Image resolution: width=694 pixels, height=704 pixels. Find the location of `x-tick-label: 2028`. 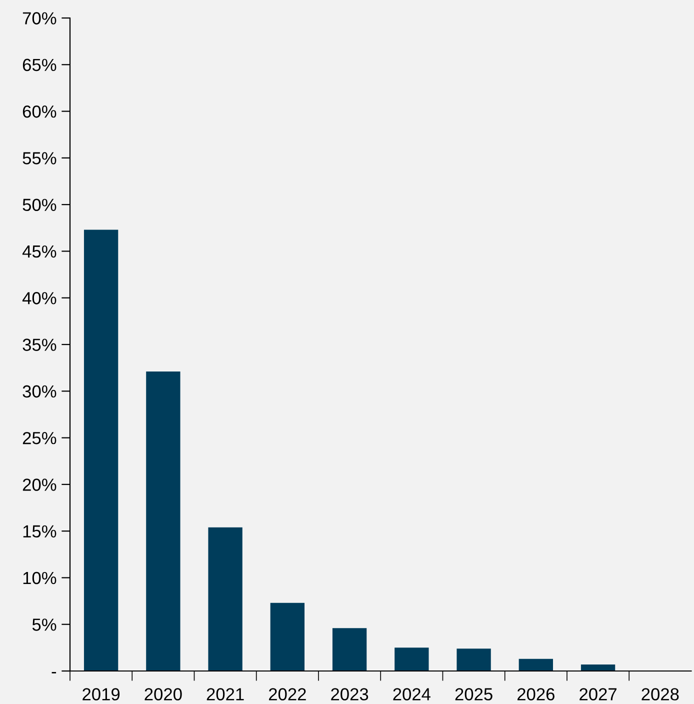

x-tick-label: 2028 is located at coordinates (660, 694).